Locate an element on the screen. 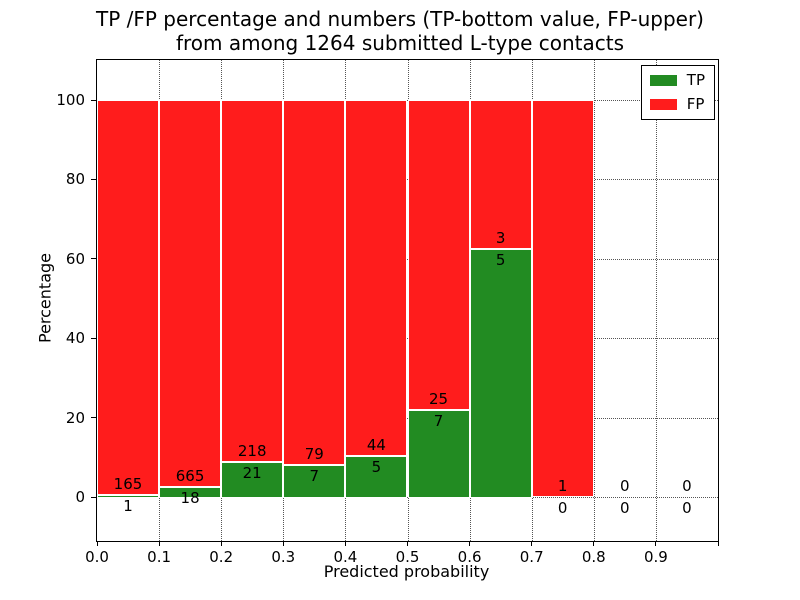 The width and height of the screenshot is (800, 600). tp-count-label: 18 is located at coordinates (190, 497).